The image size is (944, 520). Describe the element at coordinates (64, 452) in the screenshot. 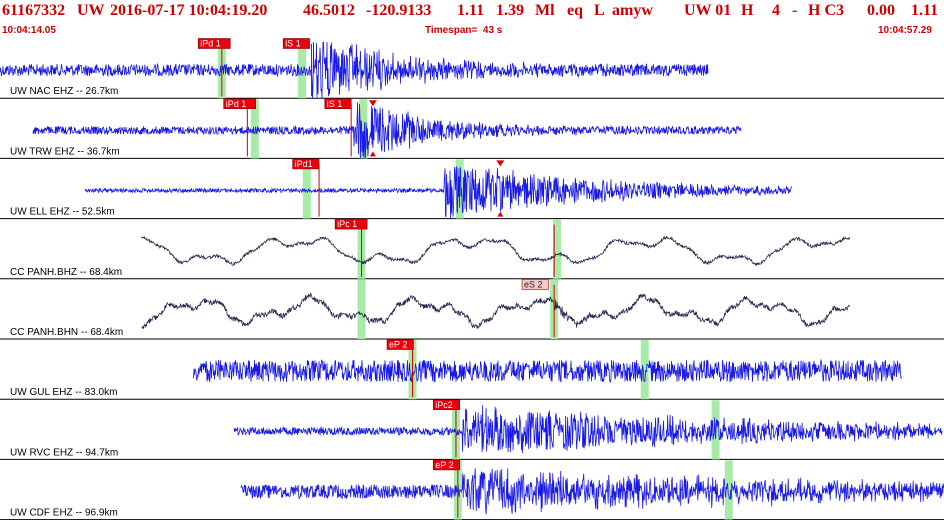

I see `station-label: UW RVC EHZ -- 94.7km` at that location.